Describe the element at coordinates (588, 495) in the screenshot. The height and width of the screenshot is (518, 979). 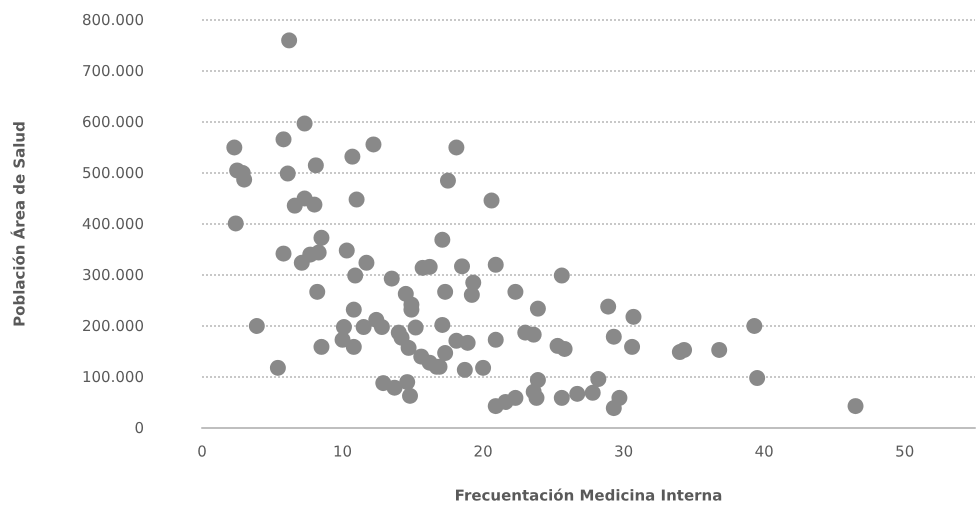
I see `x-axis-title: Frecuentación Medicina Interna` at that location.